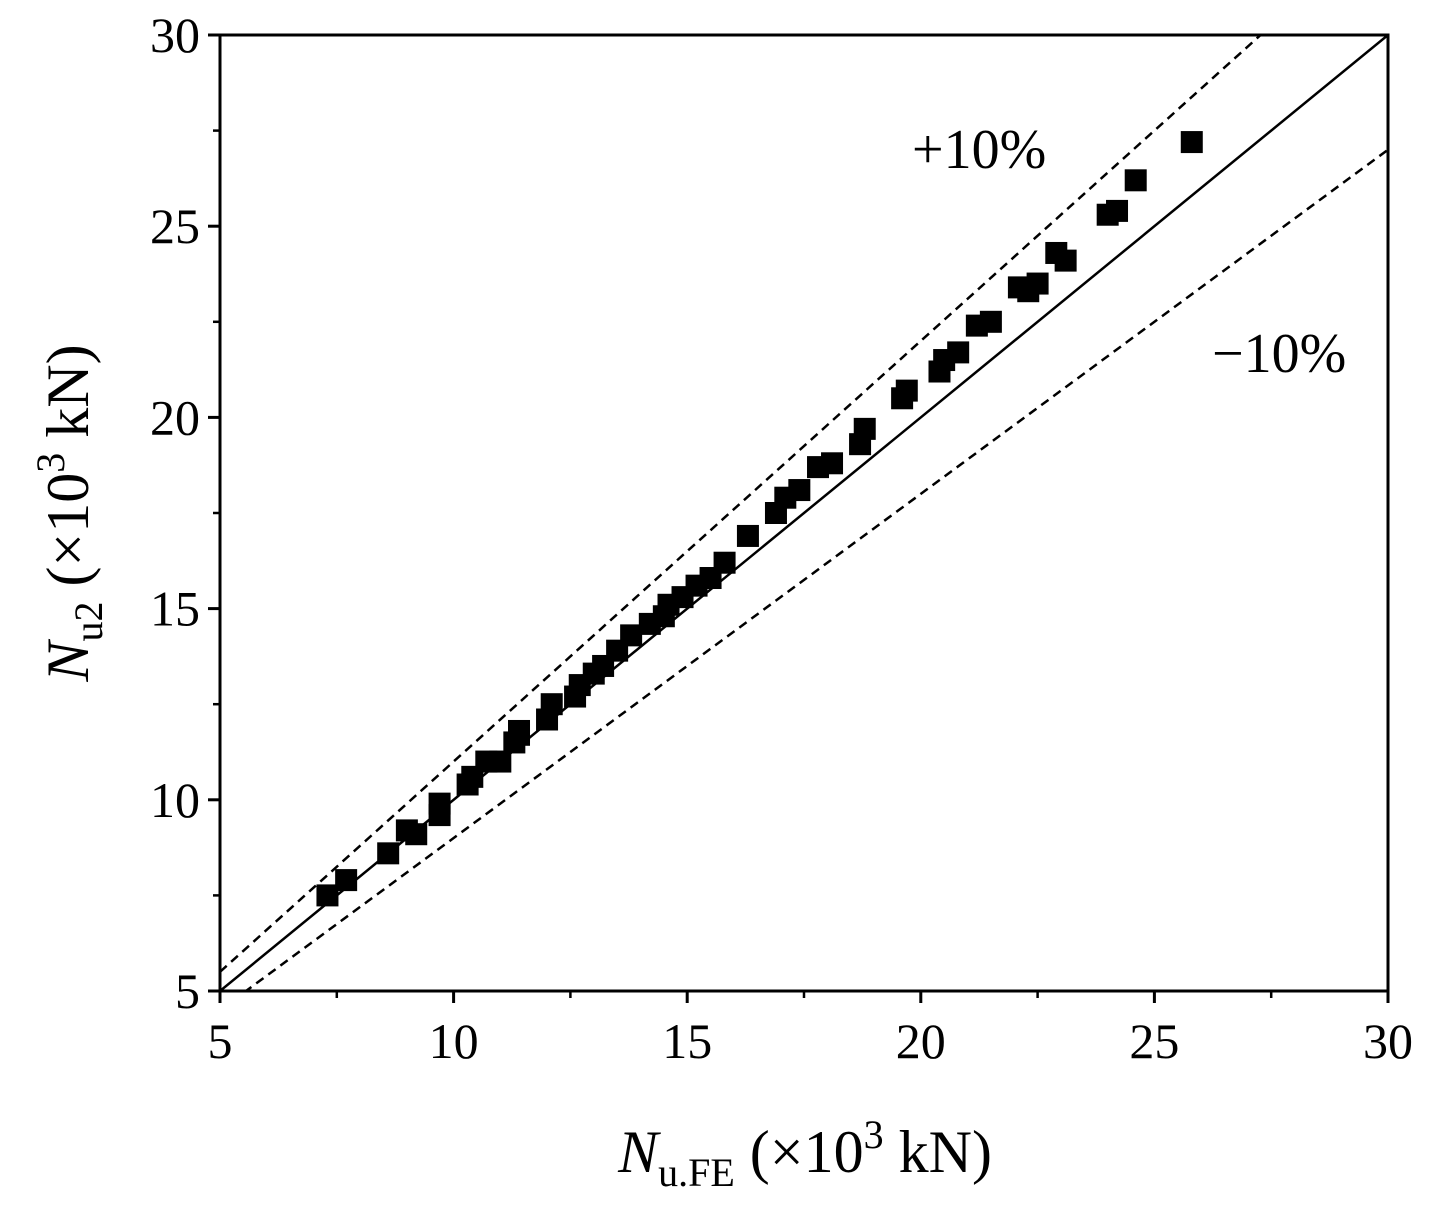 This screenshot has height=1216, width=1439. What do you see at coordinates (175, 35) in the screenshot?
I see `y-tick-label: 30` at bounding box center [175, 35].